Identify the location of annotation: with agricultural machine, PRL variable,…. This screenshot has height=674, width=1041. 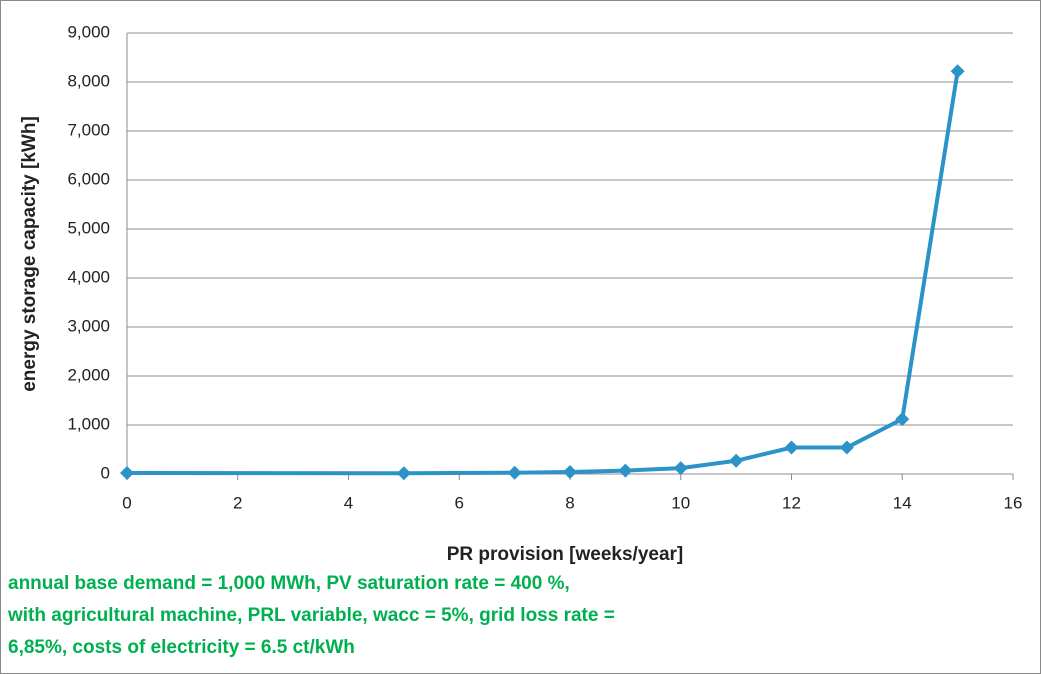
(311, 615).